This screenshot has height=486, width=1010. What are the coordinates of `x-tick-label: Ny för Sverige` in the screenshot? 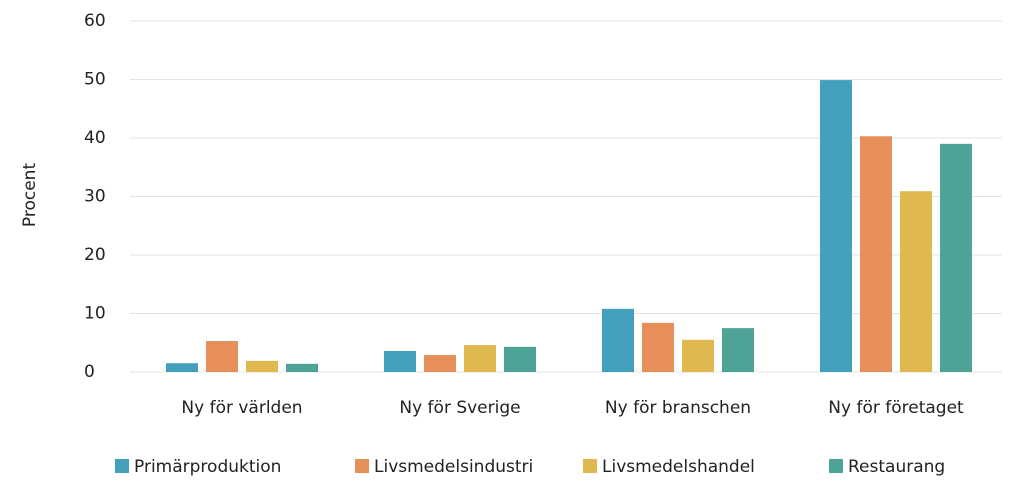 It's located at (459, 408).